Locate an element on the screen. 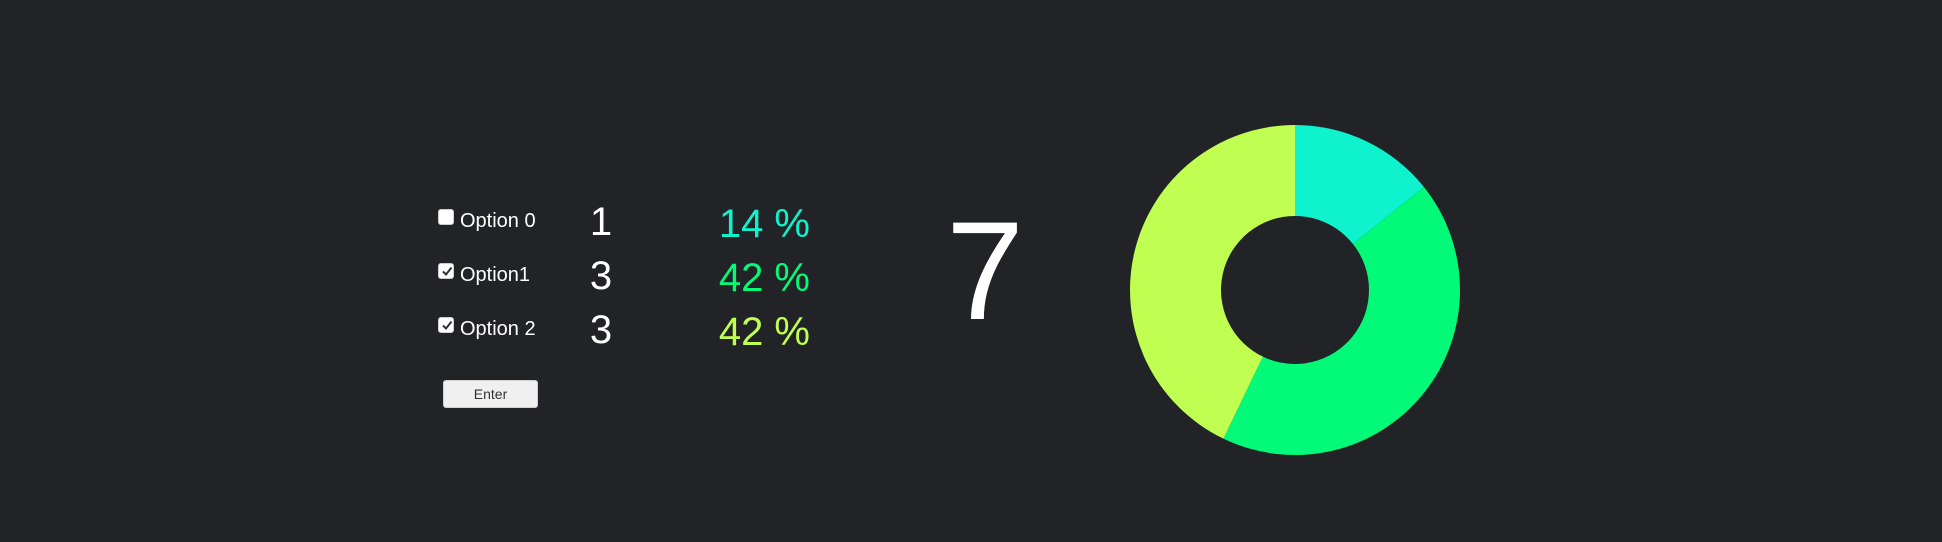 This screenshot has height=542, width=1942. option-row-0: Option 0 1 14 % is located at coordinates (638, 223).